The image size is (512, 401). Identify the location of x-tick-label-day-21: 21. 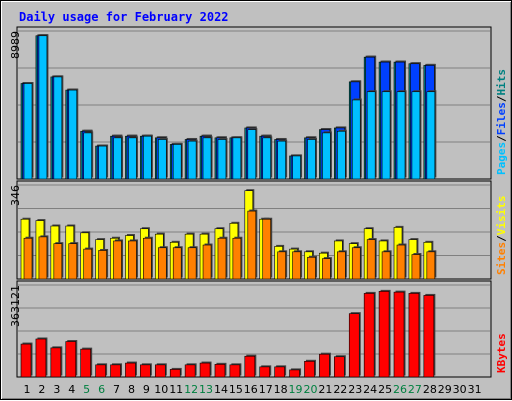
(325, 389).